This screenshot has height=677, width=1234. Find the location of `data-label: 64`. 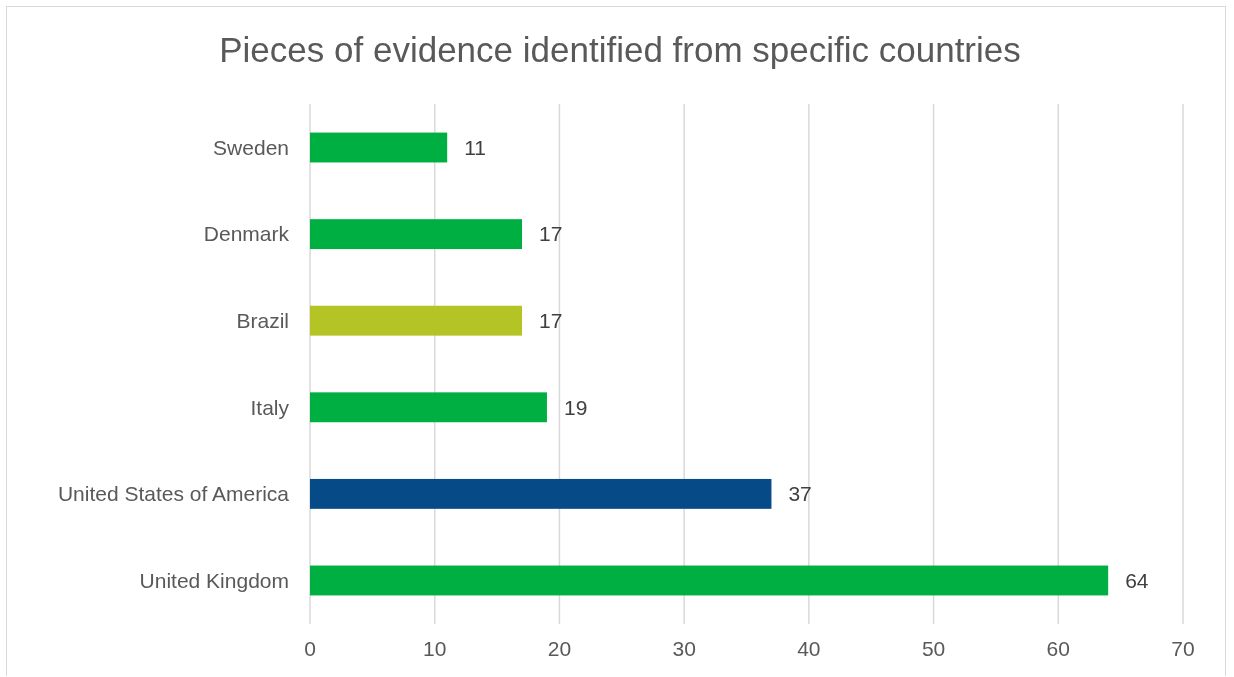

data-label: 64 is located at coordinates (1137, 580).